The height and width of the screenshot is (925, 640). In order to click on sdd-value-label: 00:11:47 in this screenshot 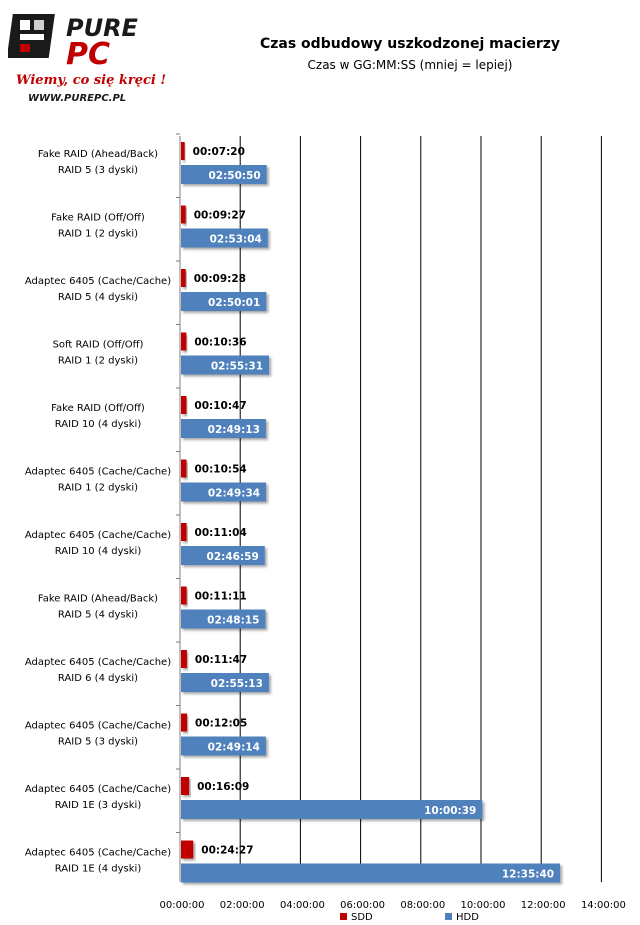, I will do `click(221, 660)`.